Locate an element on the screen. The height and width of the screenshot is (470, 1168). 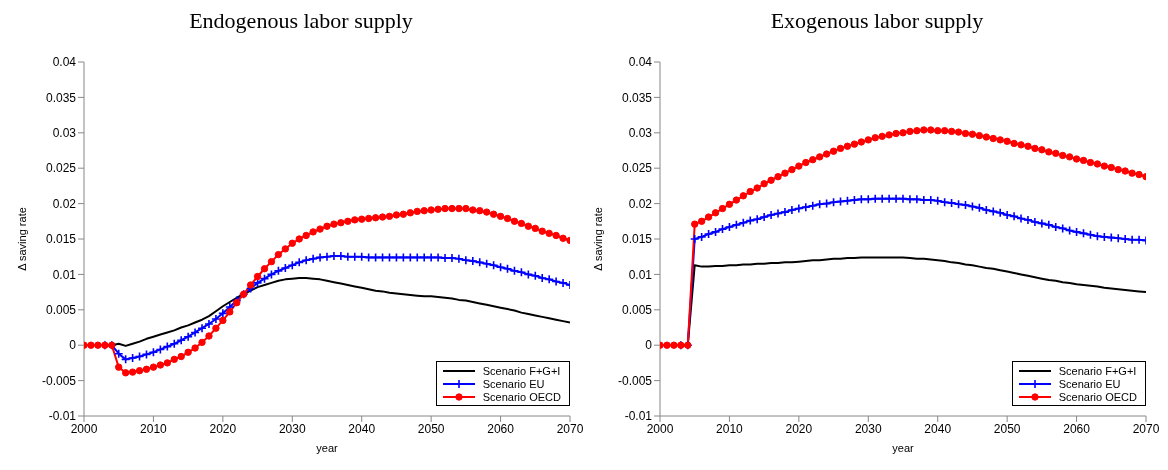
chart-title: Exogenous labor supply is located at coordinates (877, 21).